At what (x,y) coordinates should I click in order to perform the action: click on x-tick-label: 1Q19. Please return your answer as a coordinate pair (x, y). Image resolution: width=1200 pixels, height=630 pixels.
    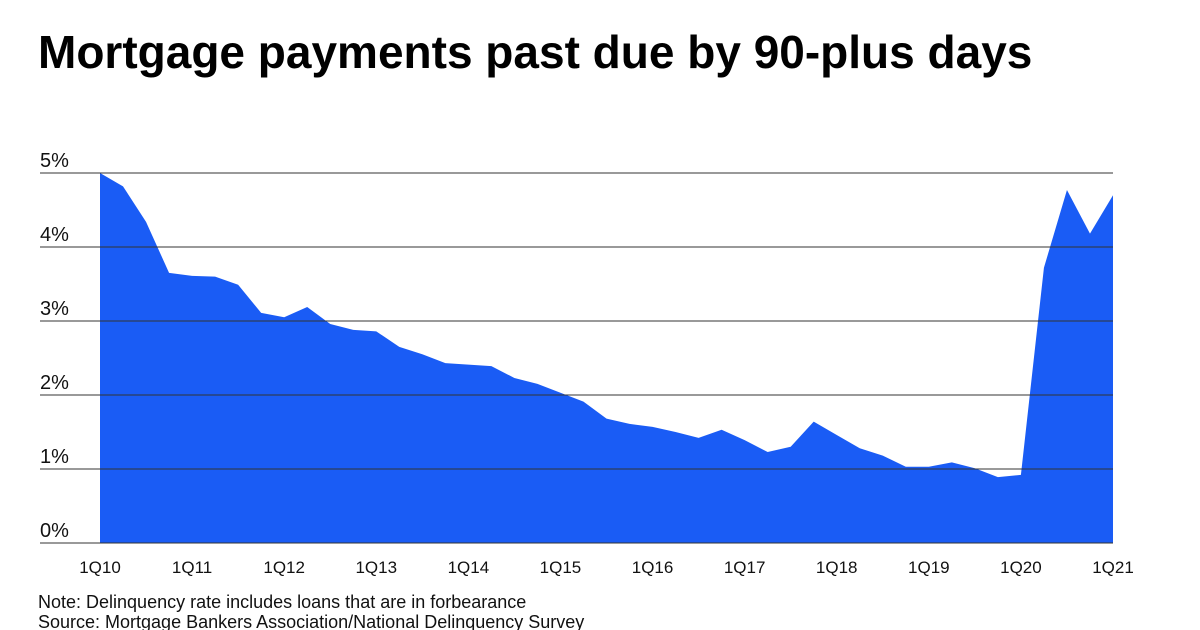
    Looking at the image, I should click on (929, 567).